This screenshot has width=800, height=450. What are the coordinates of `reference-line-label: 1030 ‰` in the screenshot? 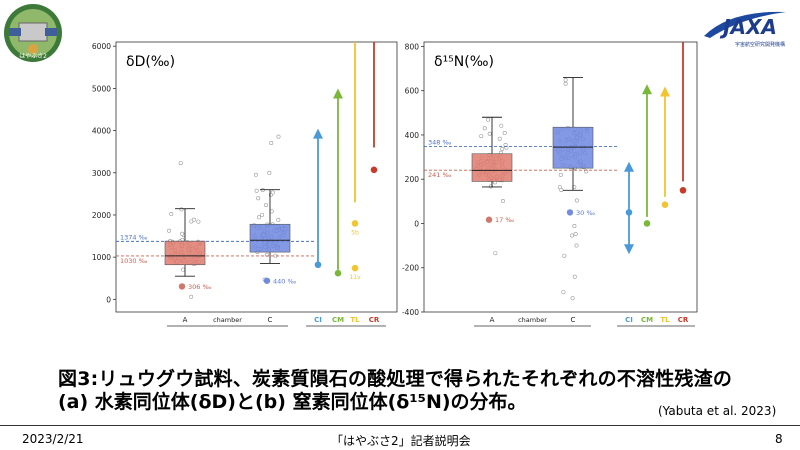 It's located at (134, 261).